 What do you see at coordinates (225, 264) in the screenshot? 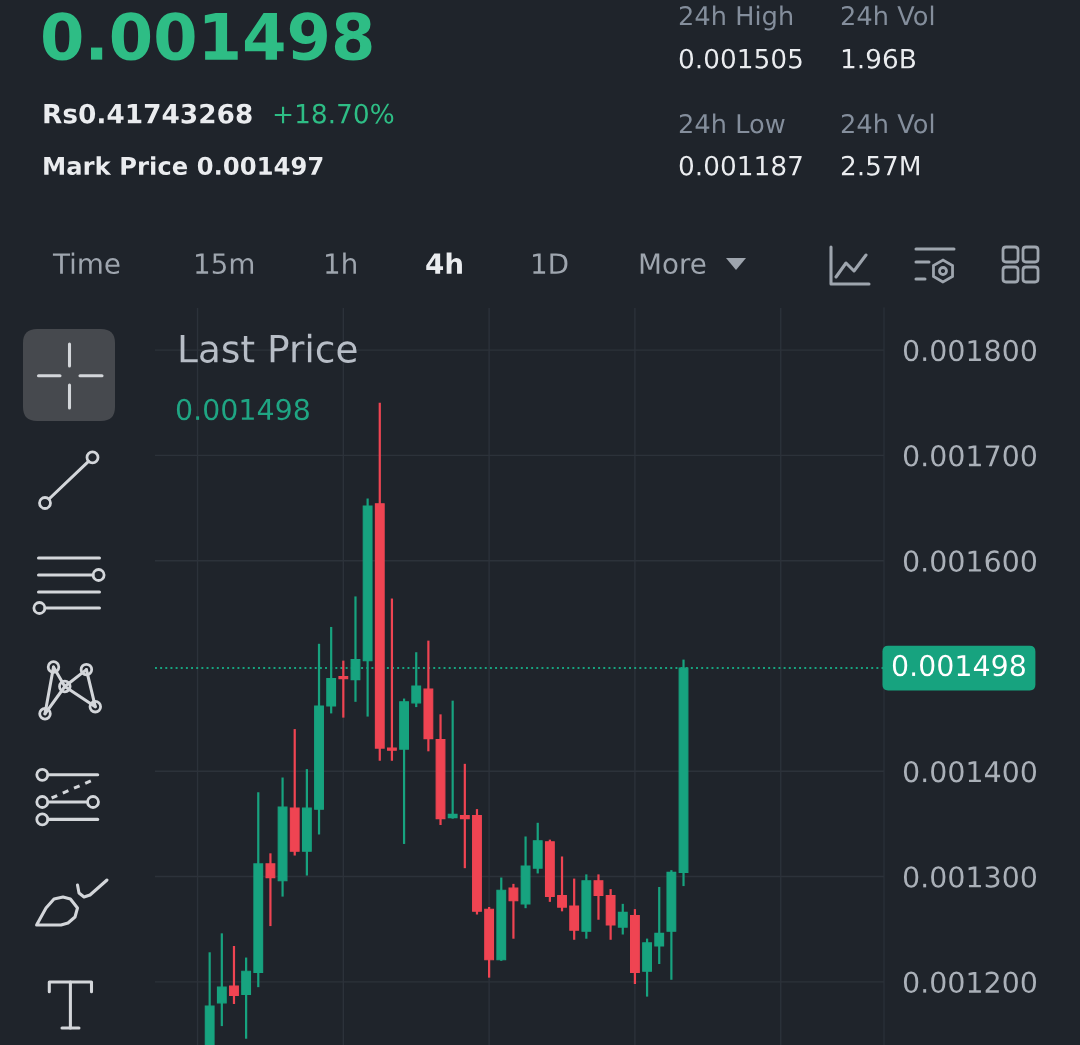
I see `text: 15m` at bounding box center [225, 264].